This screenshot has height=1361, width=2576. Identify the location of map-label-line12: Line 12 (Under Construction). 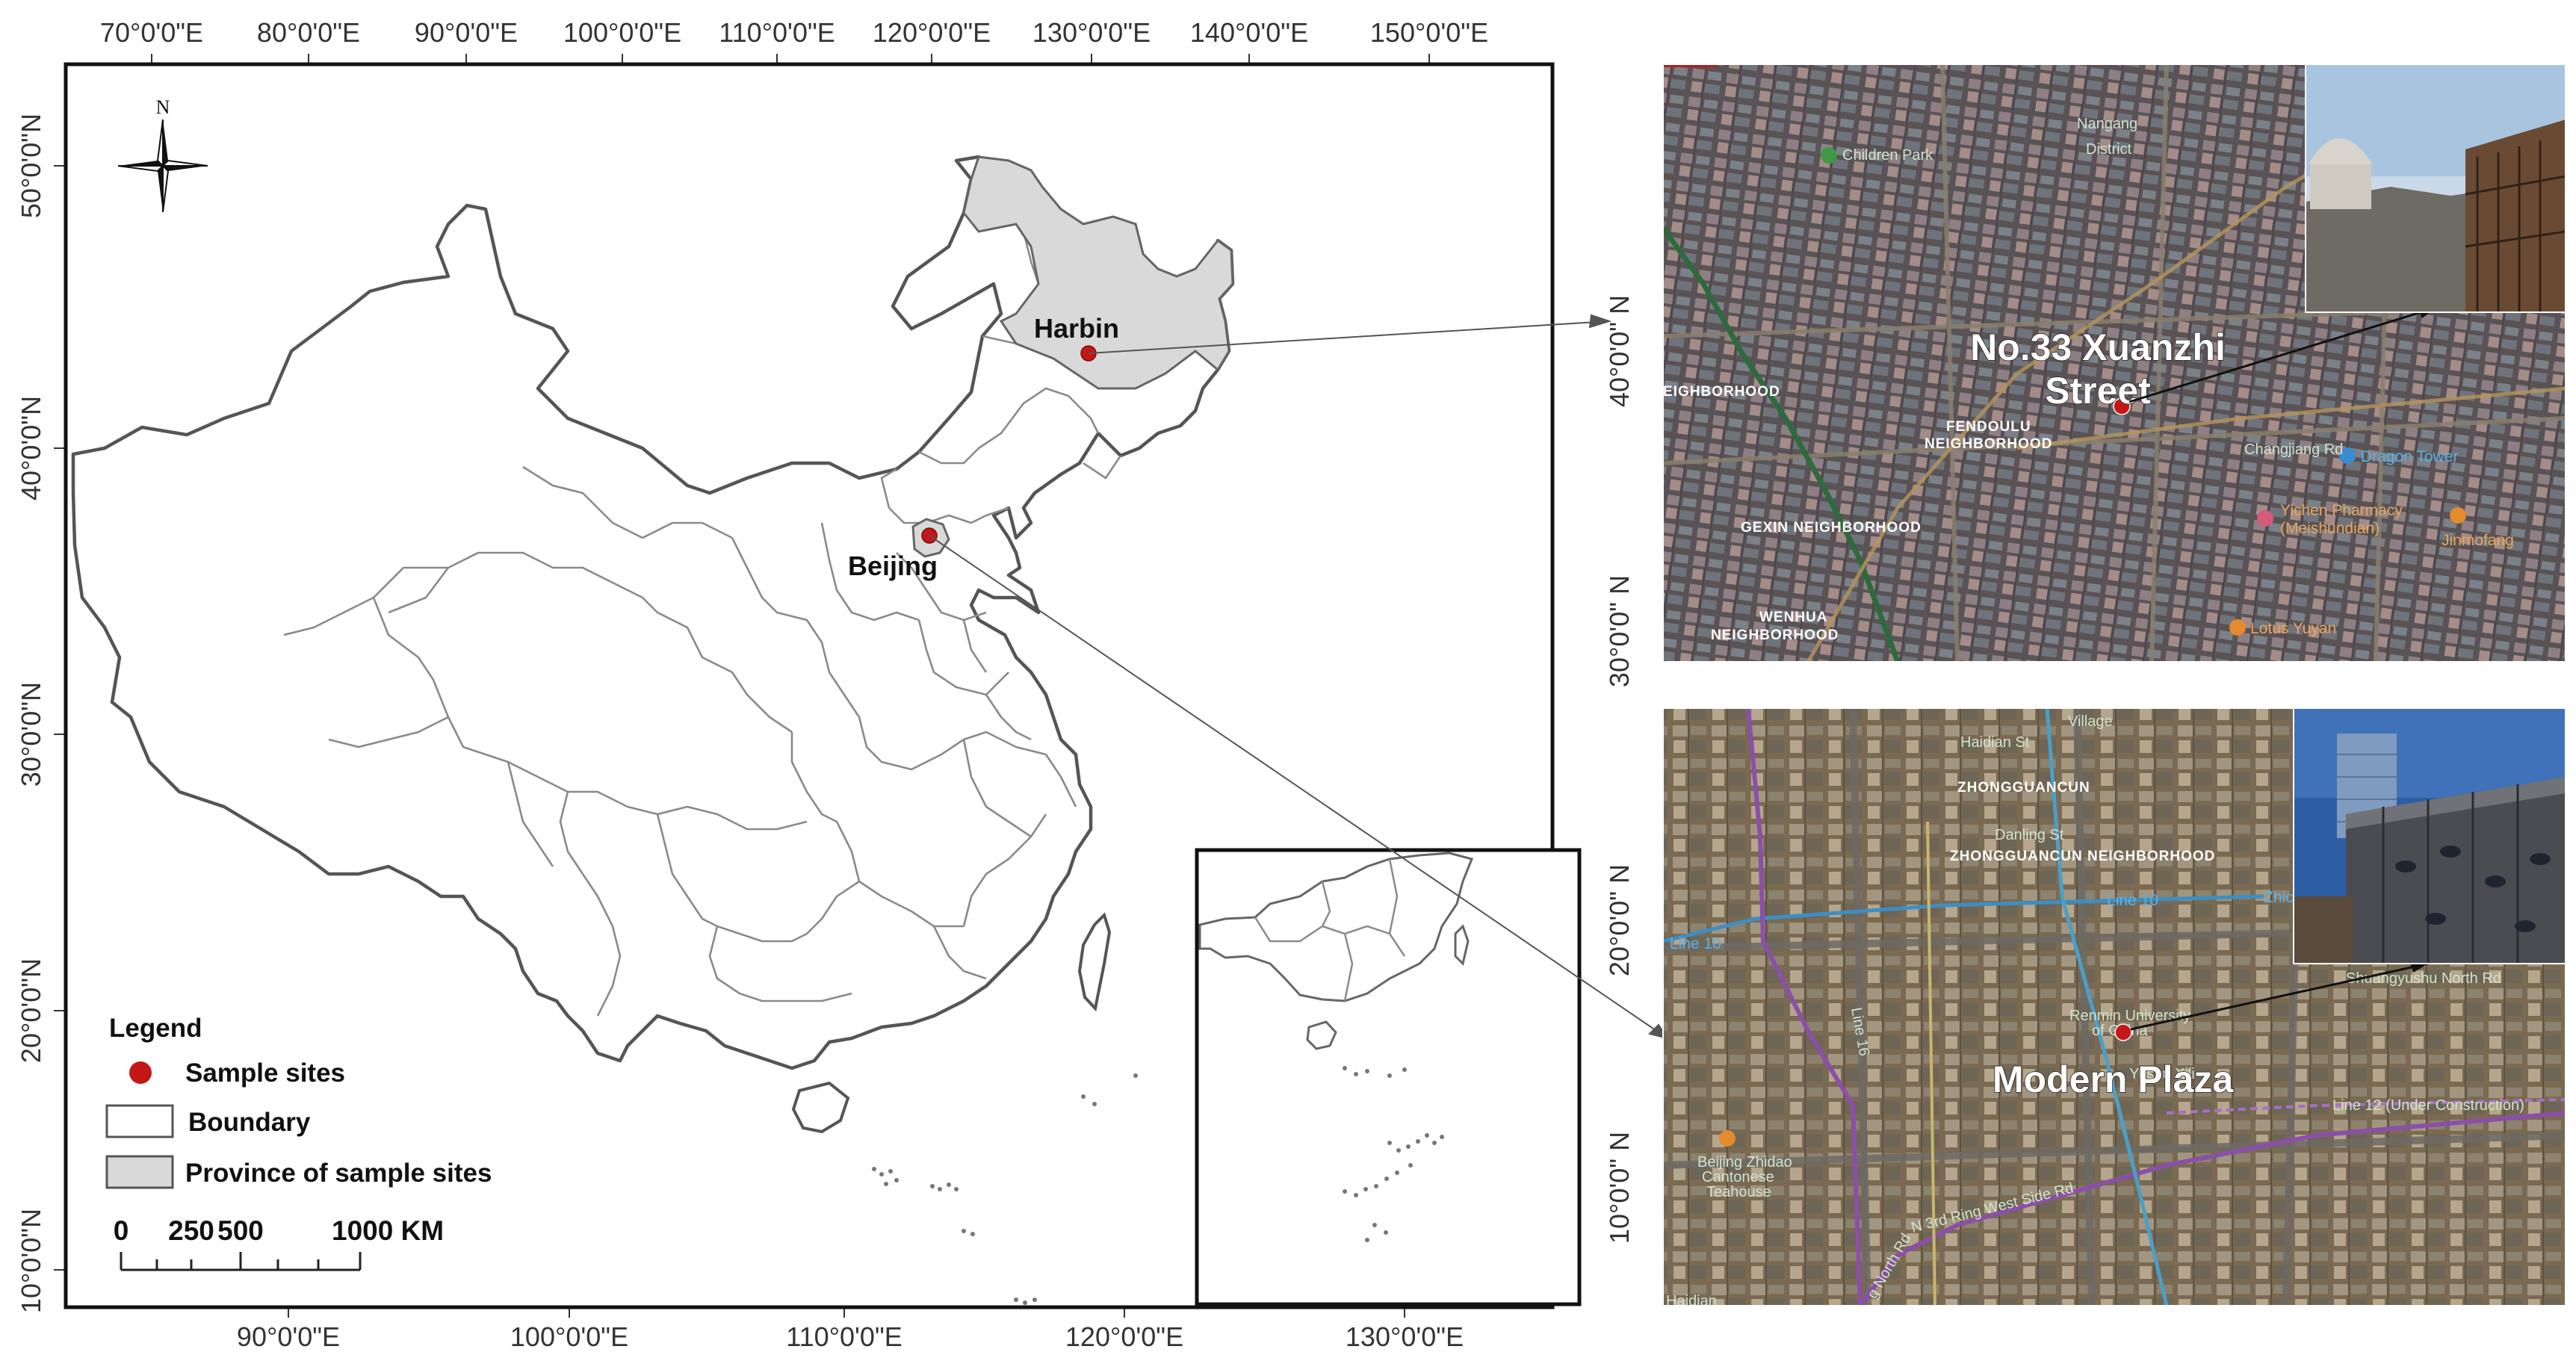
(2428, 1105).